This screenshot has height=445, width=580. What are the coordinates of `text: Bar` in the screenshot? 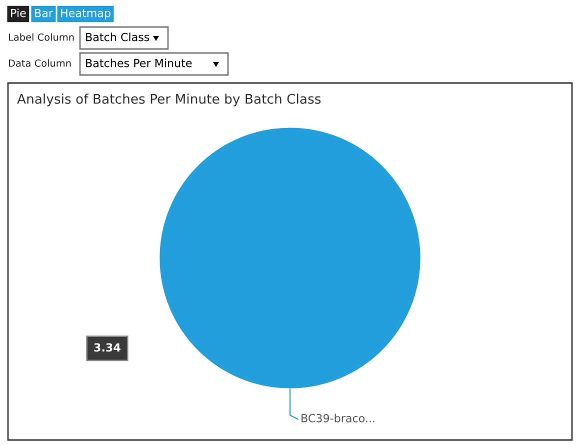 It's located at (44, 13).